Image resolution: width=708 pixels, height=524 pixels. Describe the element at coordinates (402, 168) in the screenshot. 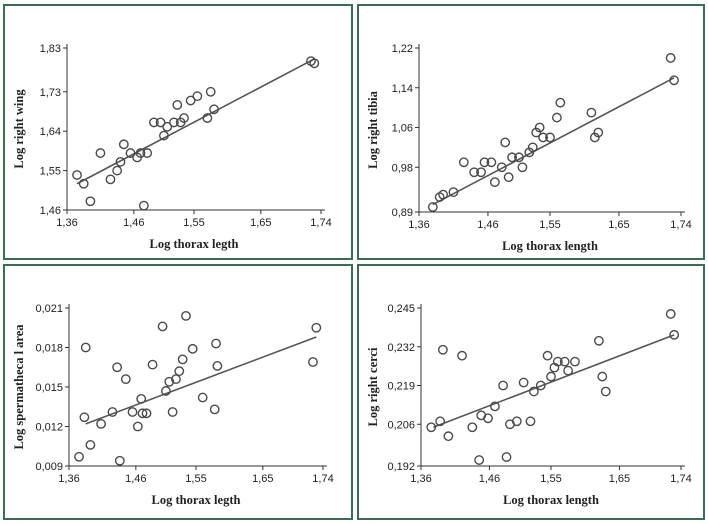

I see `y-tick-label: 0,98` at that location.